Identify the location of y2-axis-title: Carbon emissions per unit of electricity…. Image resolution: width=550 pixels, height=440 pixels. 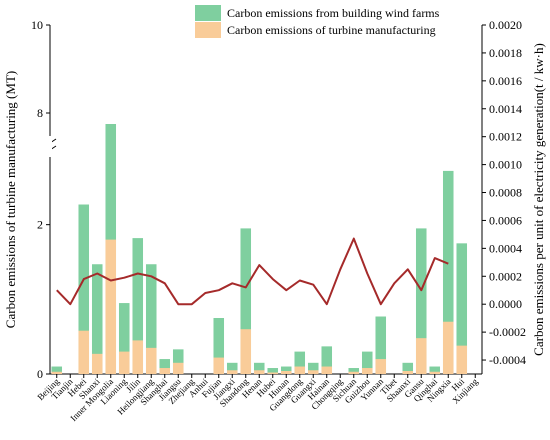
(538, 199).